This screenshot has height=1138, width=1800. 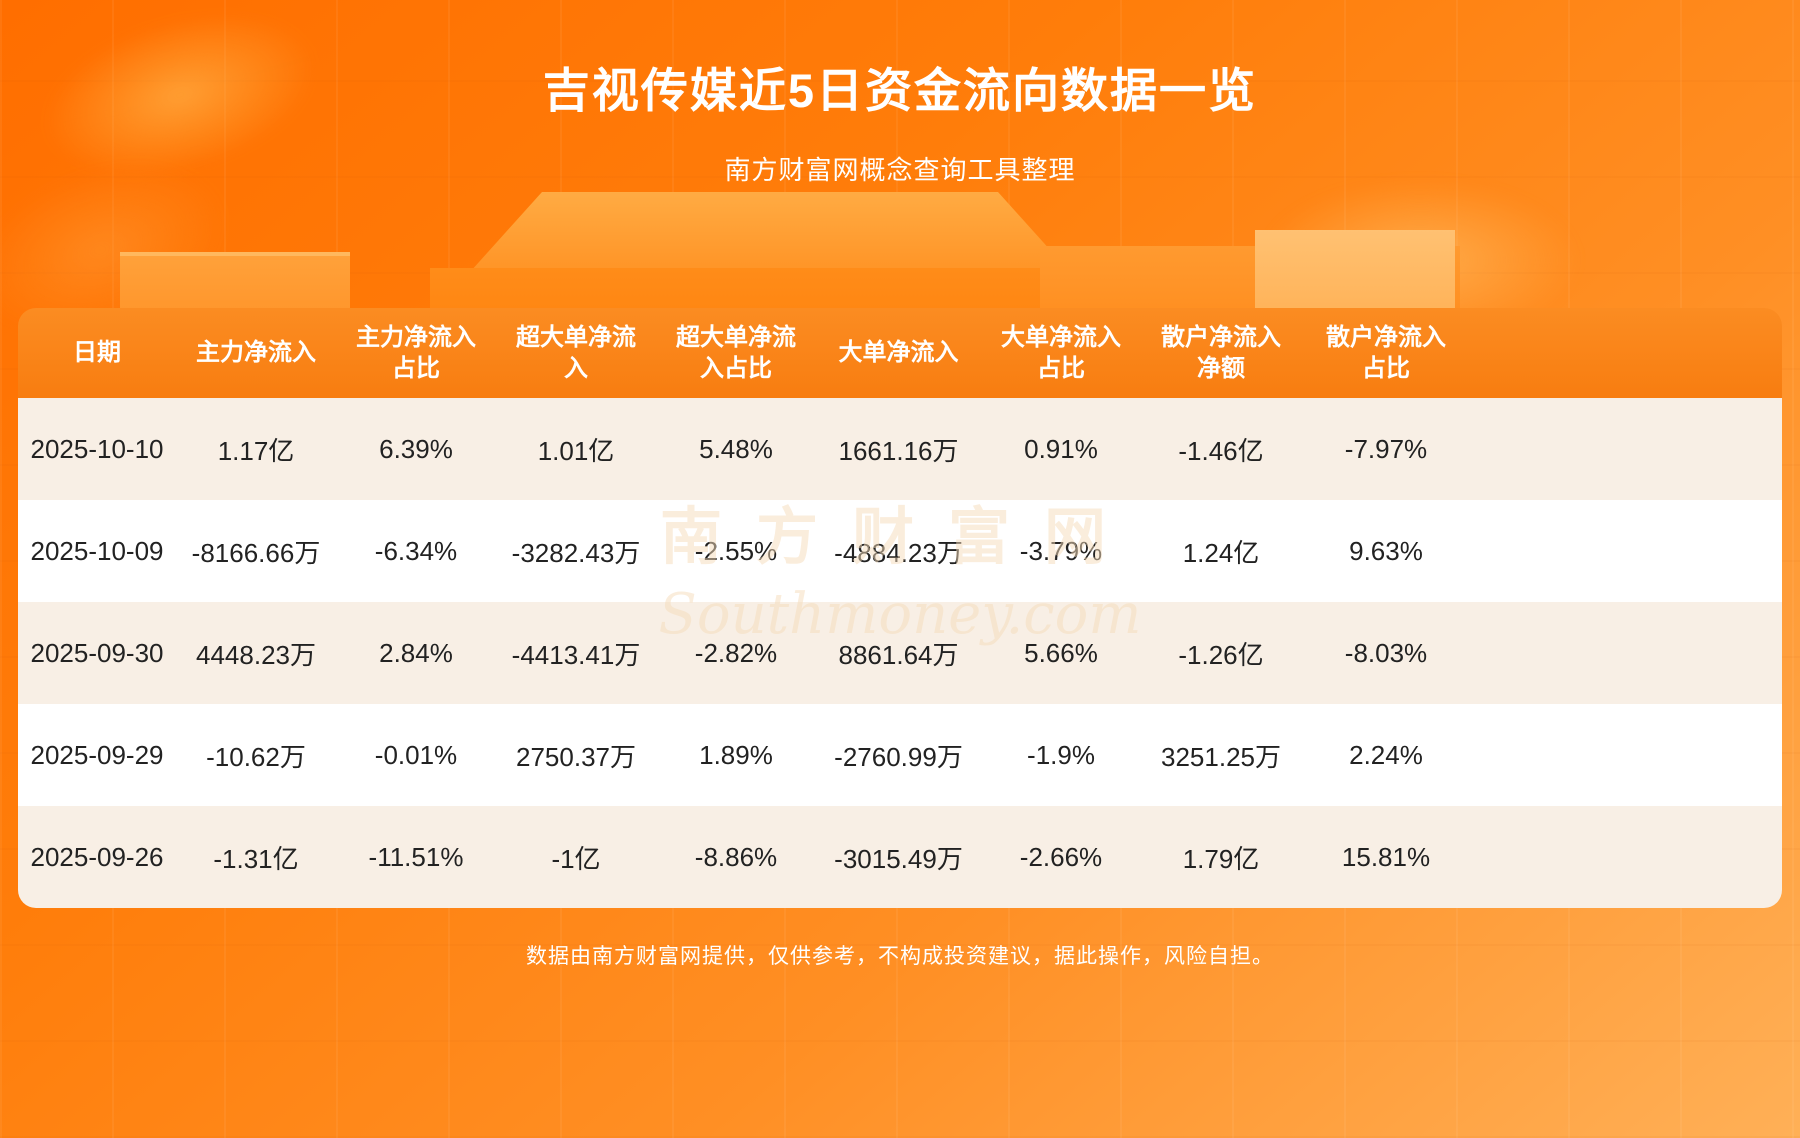 What do you see at coordinates (256, 654) in the screenshot?
I see `table-cell: 4448.23万` at bounding box center [256, 654].